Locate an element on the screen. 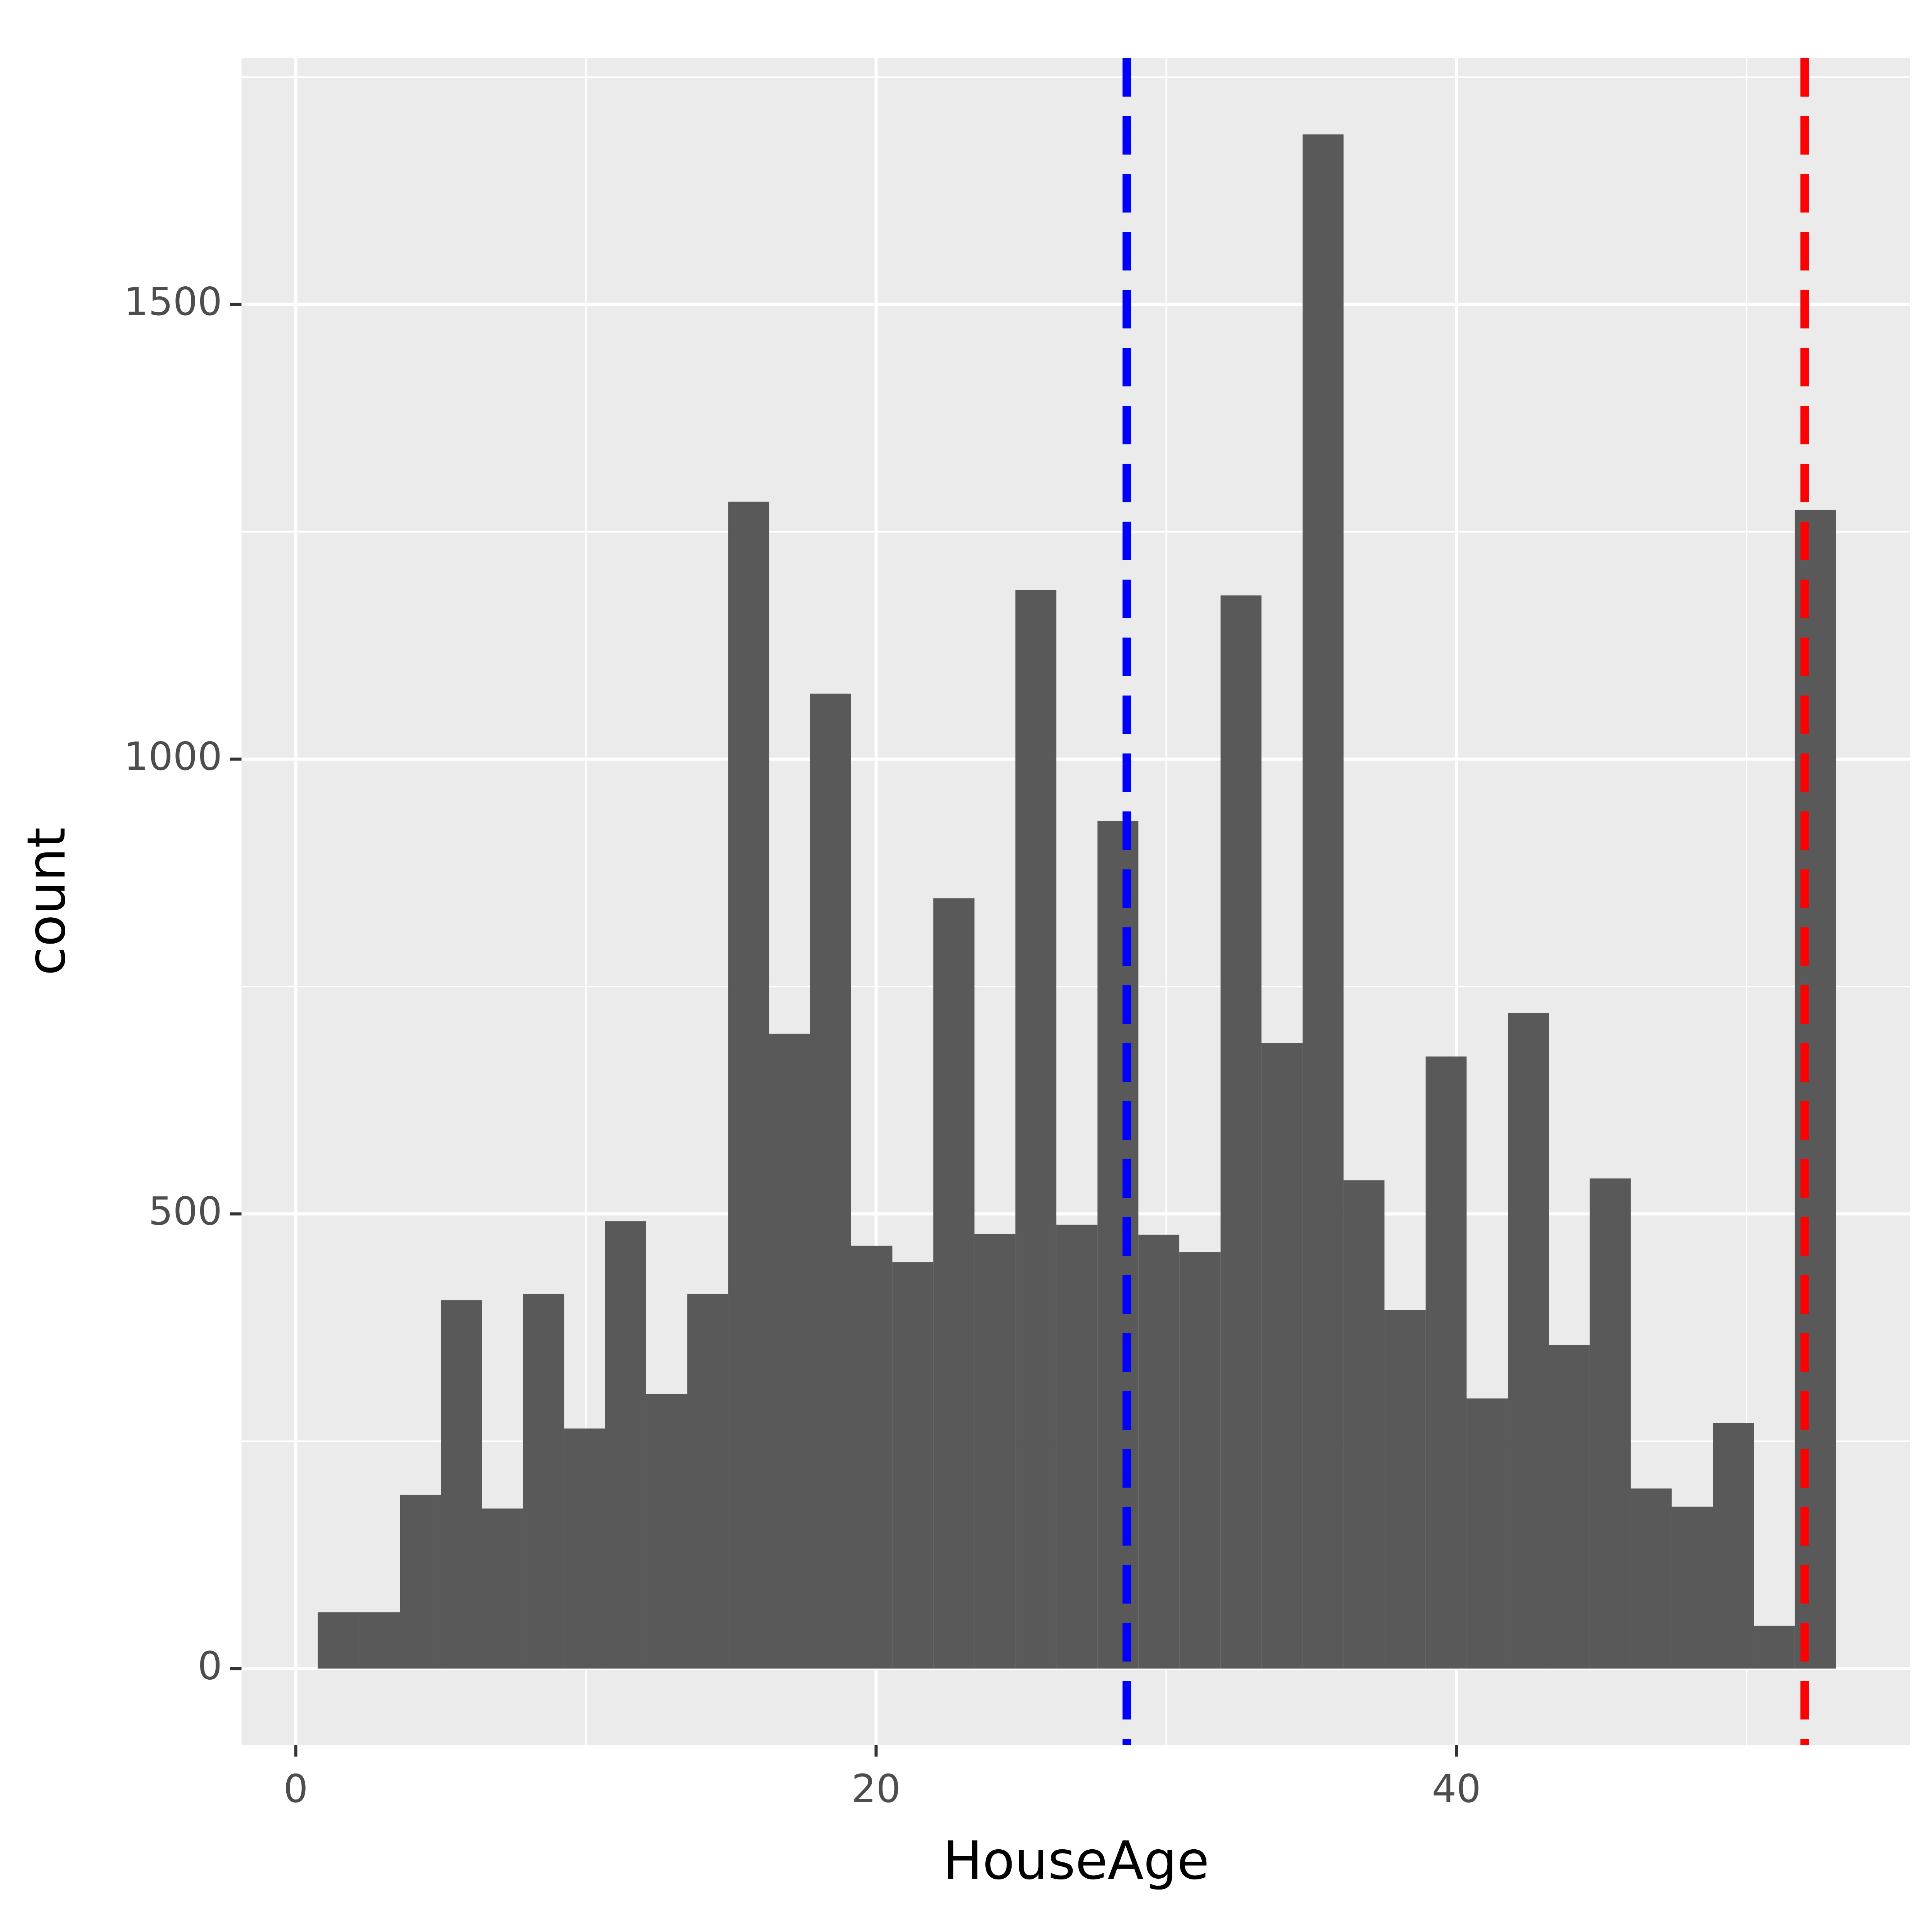 The image size is (1932, 1932). y-axis-title: count is located at coordinates (47, 901).